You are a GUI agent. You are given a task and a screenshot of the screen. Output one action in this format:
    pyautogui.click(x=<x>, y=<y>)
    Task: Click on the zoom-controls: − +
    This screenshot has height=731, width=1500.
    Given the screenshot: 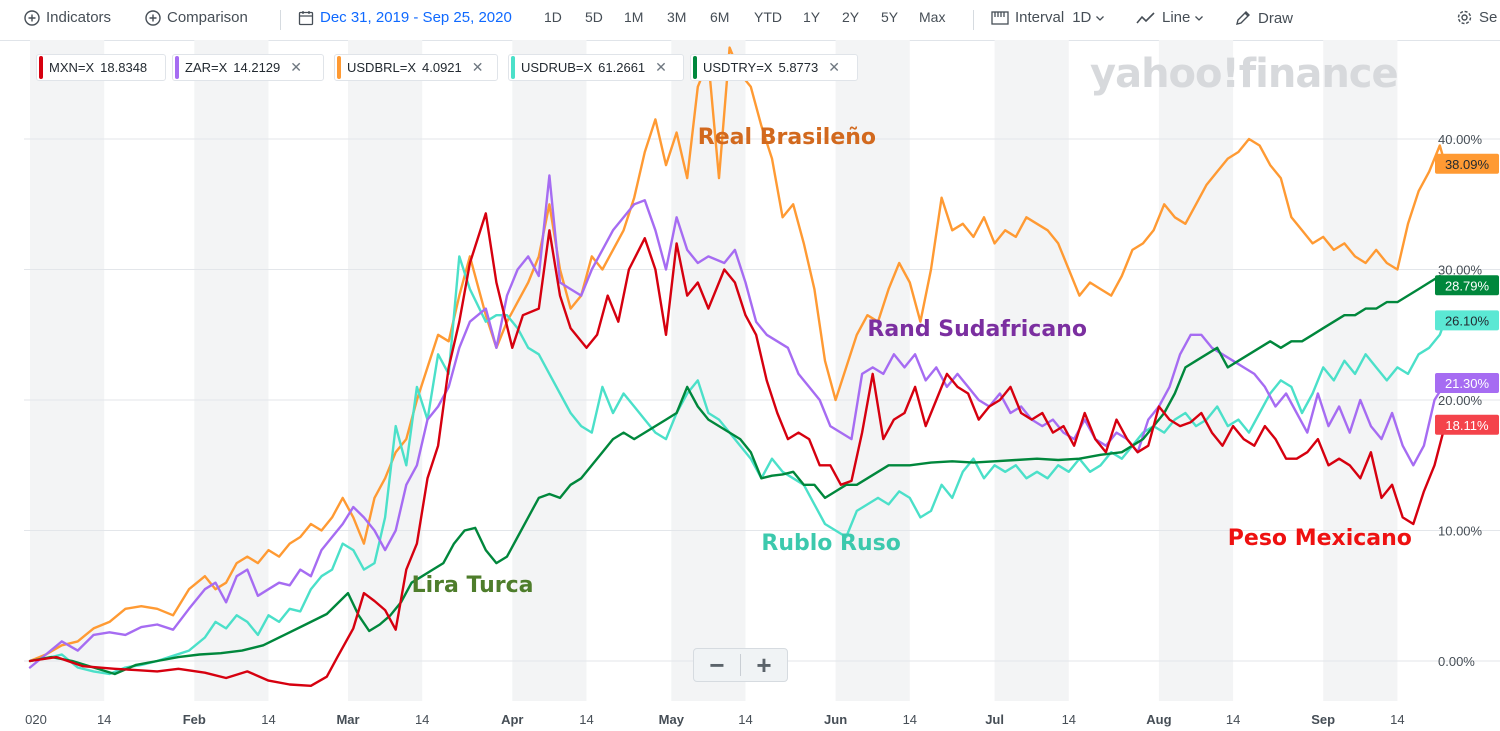 What is the action you would take?
    pyautogui.click(x=740, y=665)
    